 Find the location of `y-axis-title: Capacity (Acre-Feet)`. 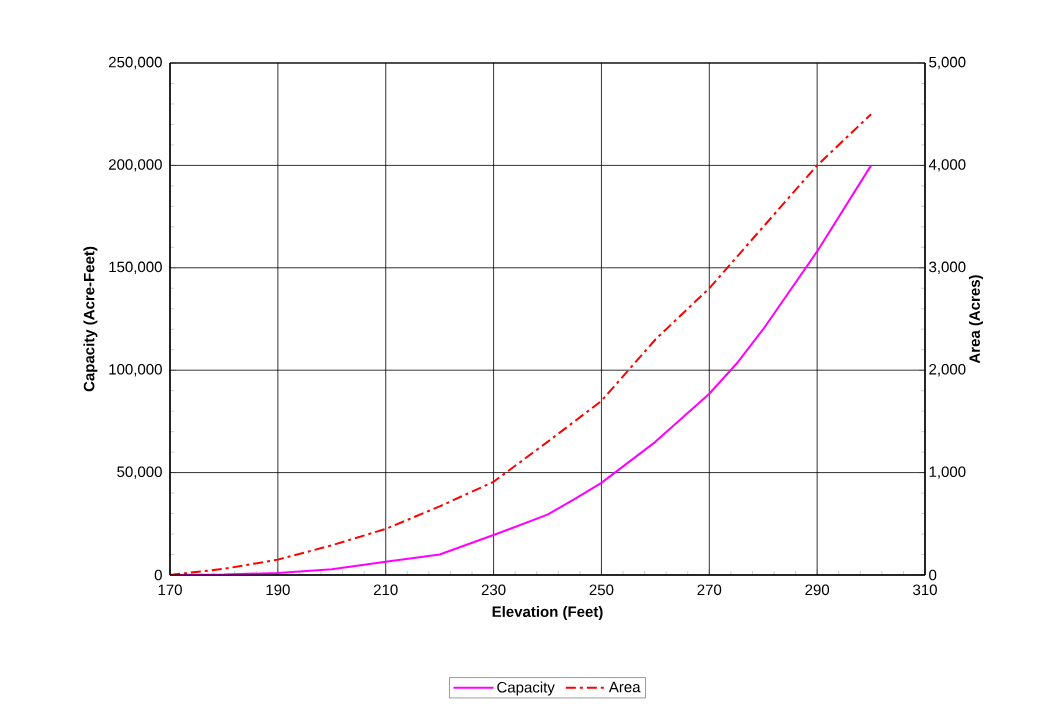

y-axis-title: Capacity (Acre-Feet) is located at coordinates (90, 319).